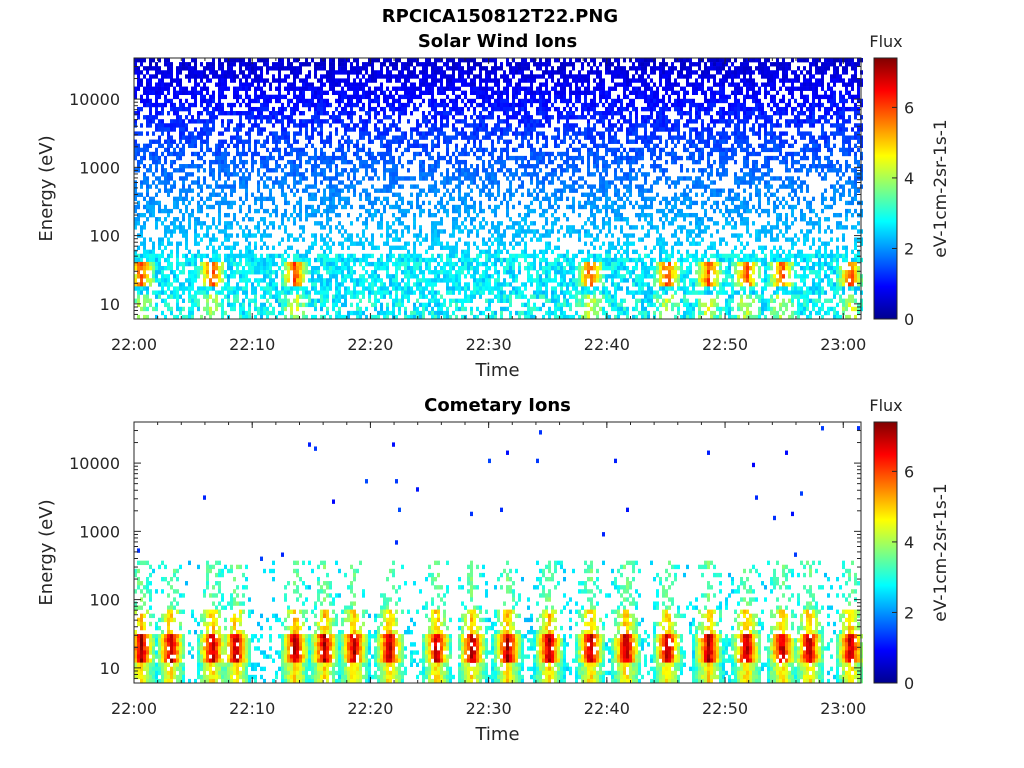 Image resolution: width=1024 pixels, height=768 pixels. Describe the element at coordinates (500, 16) in the screenshot. I see `figure-title: RPCICA150812T22.PNG` at that location.